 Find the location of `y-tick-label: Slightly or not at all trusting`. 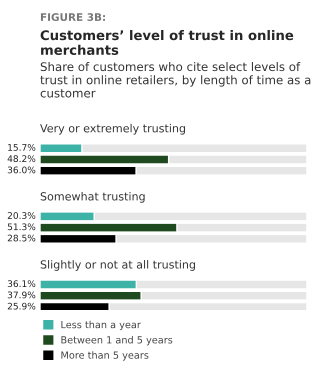

y-tick-label: Slightly or not at all trusting is located at coordinates (117, 265).